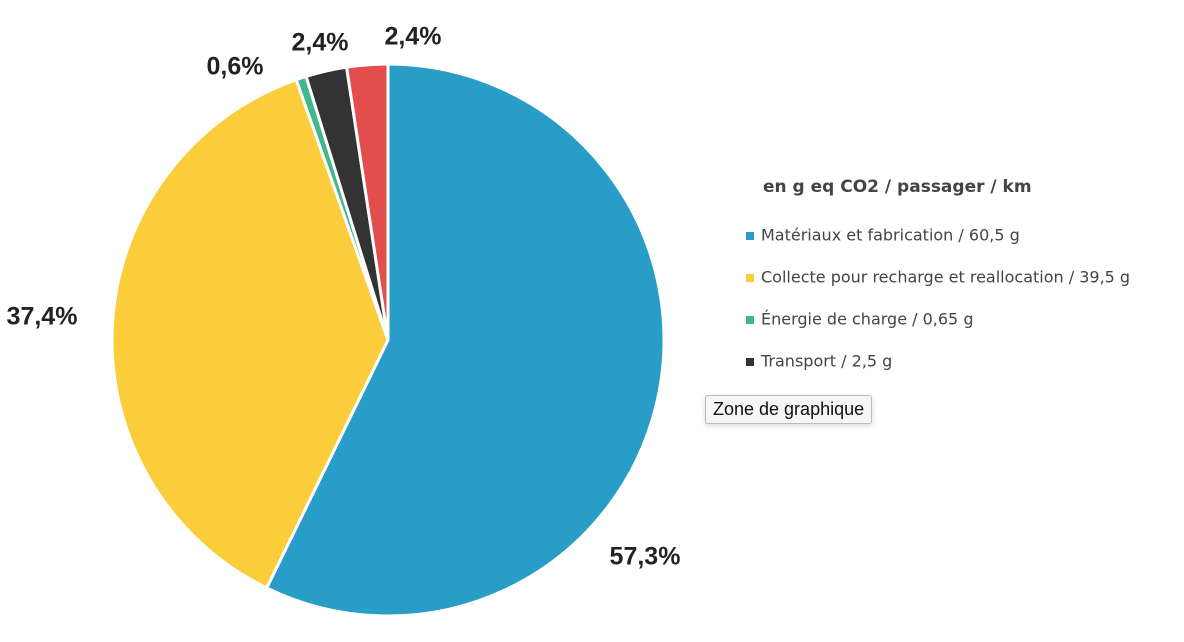 The height and width of the screenshot is (642, 1184). I want to click on legend-label: Transport / 2,5 g, so click(826, 361).